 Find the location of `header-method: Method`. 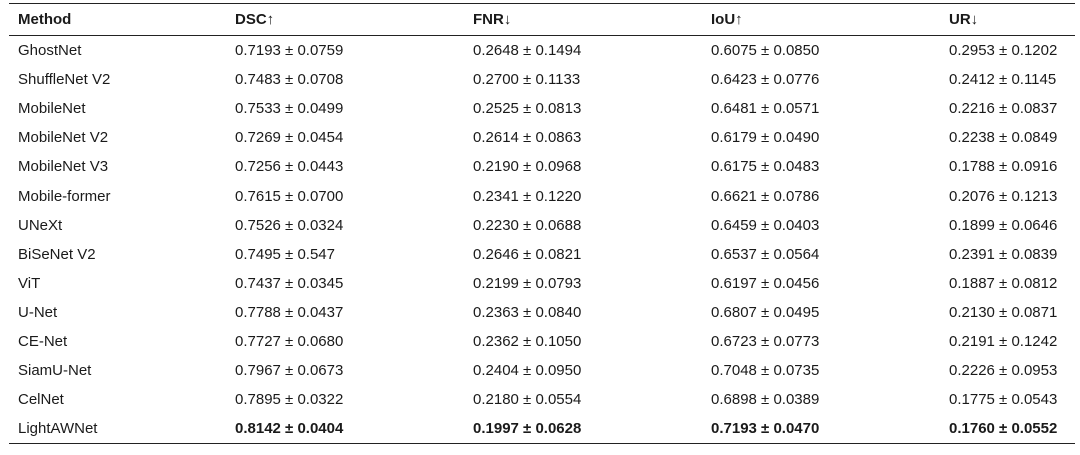

header-method: Method is located at coordinates (45, 19).